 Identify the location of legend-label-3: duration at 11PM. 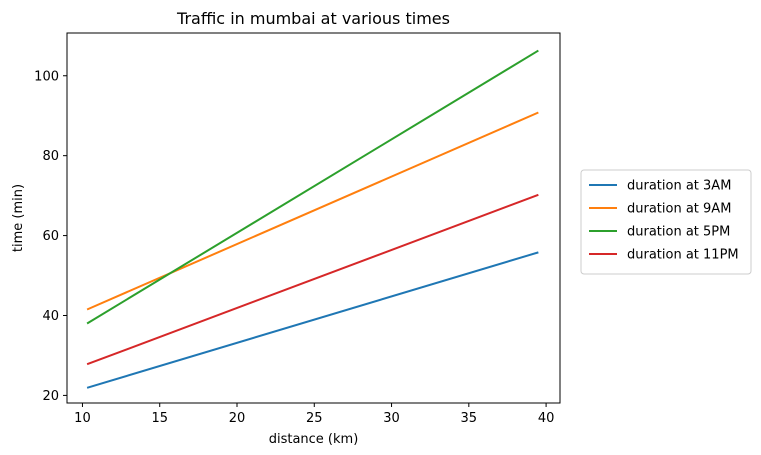
(683, 255).